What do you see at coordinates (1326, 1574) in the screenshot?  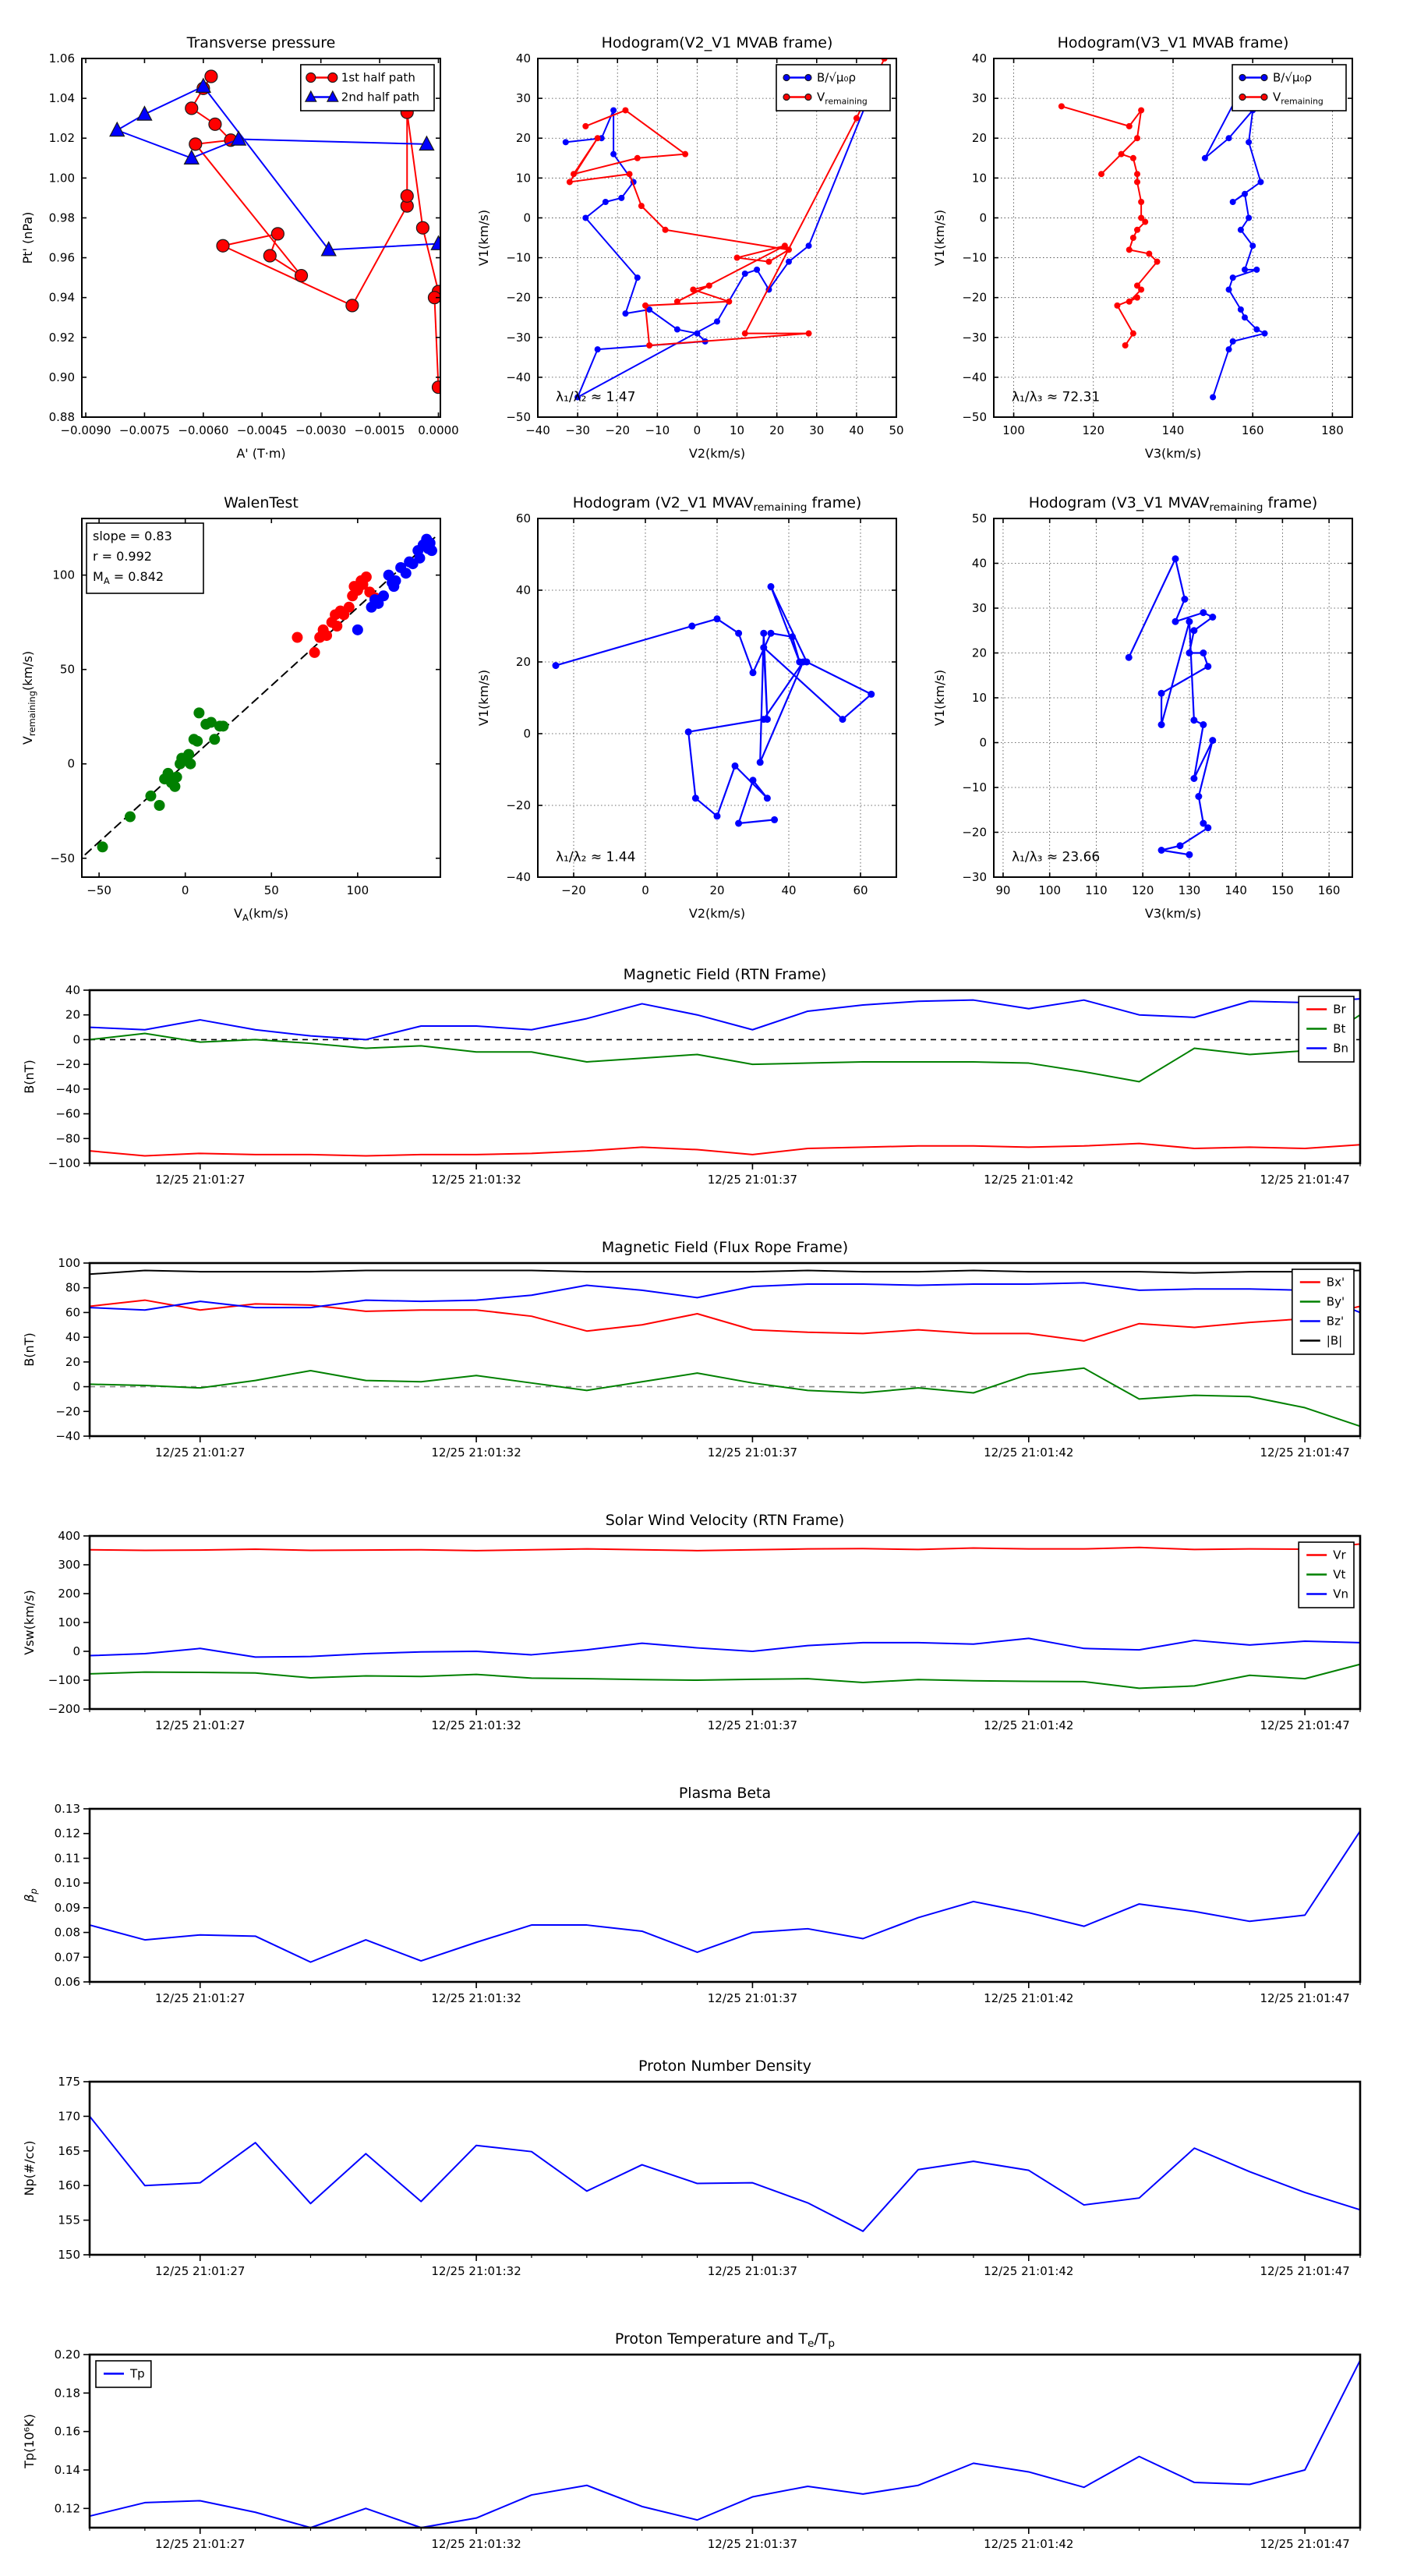 I see `legend: Vr Vt Vn` at bounding box center [1326, 1574].